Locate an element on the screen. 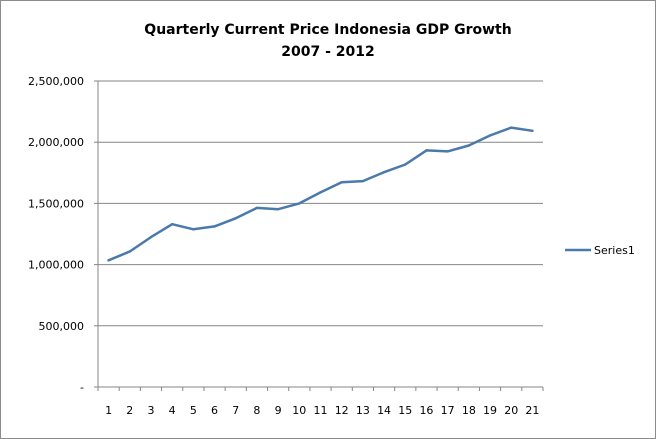 The image size is (656, 439). y-tick-label: - is located at coordinates (82, 387).